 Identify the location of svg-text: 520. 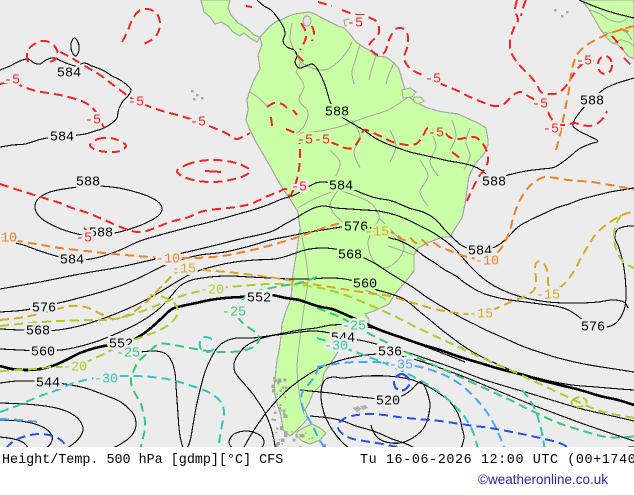
(388, 402).